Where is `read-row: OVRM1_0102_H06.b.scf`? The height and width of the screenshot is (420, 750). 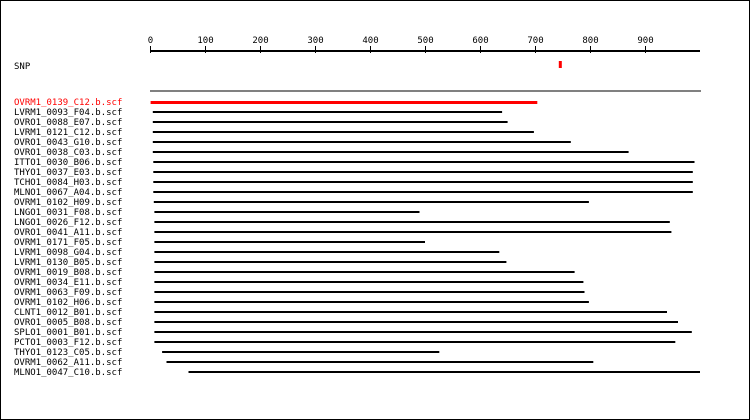 read-row: OVRM1_0102_H06.b.scf is located at coordinates (301, 303).